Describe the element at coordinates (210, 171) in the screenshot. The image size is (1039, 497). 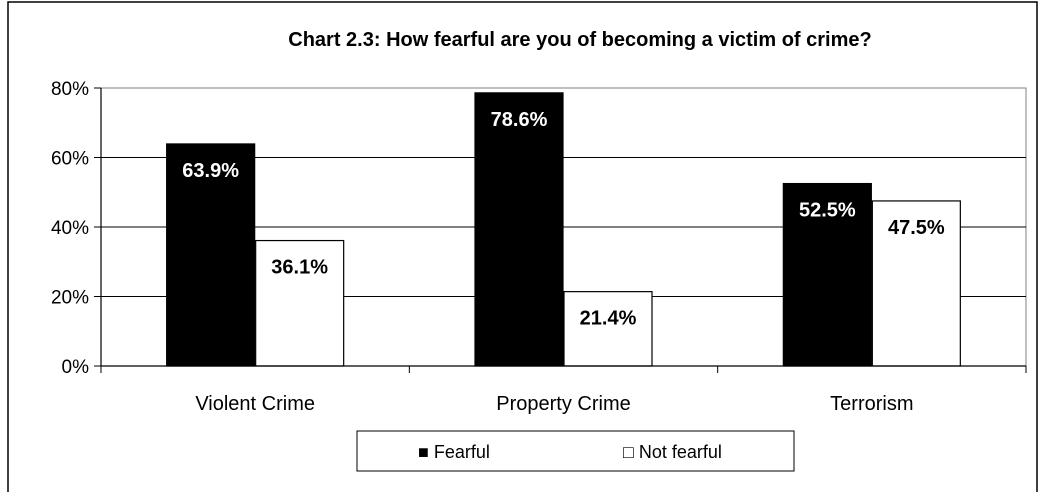
I see `data-label: 63.9%` at that location.